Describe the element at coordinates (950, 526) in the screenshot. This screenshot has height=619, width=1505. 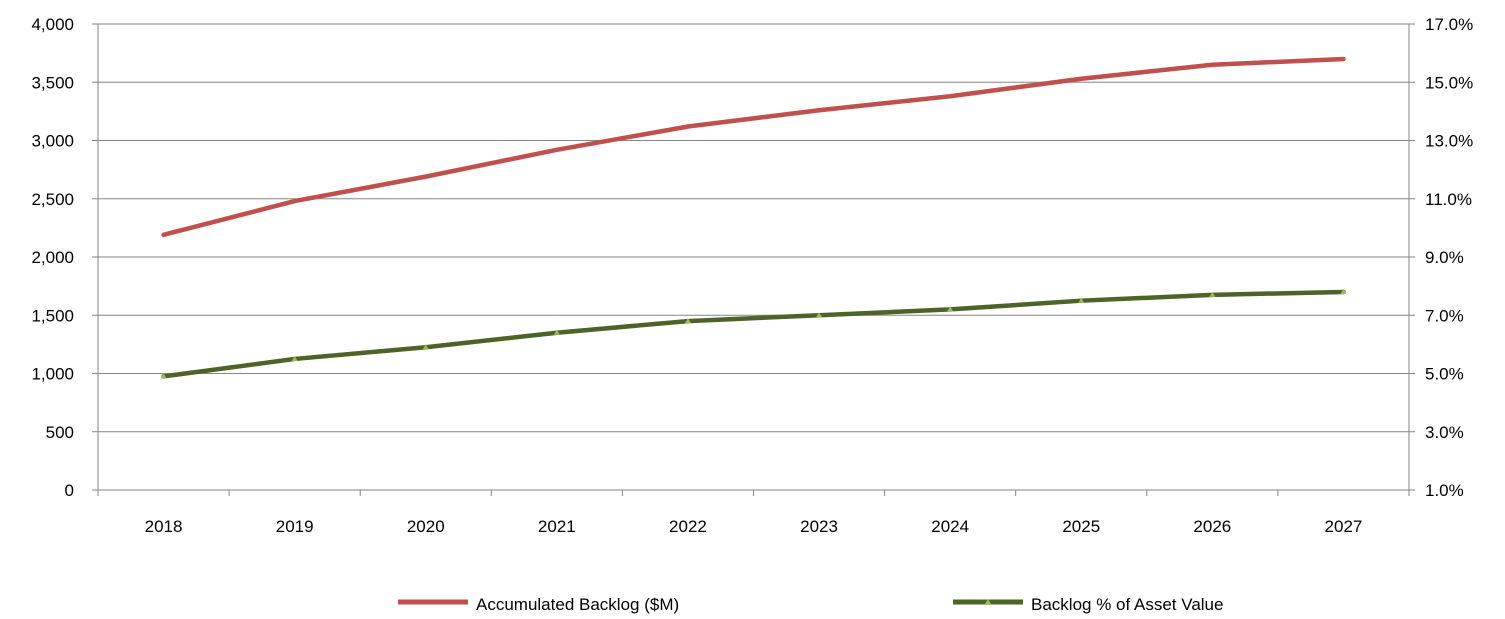
I see `x-axis-tick-label: 2024` at that location.